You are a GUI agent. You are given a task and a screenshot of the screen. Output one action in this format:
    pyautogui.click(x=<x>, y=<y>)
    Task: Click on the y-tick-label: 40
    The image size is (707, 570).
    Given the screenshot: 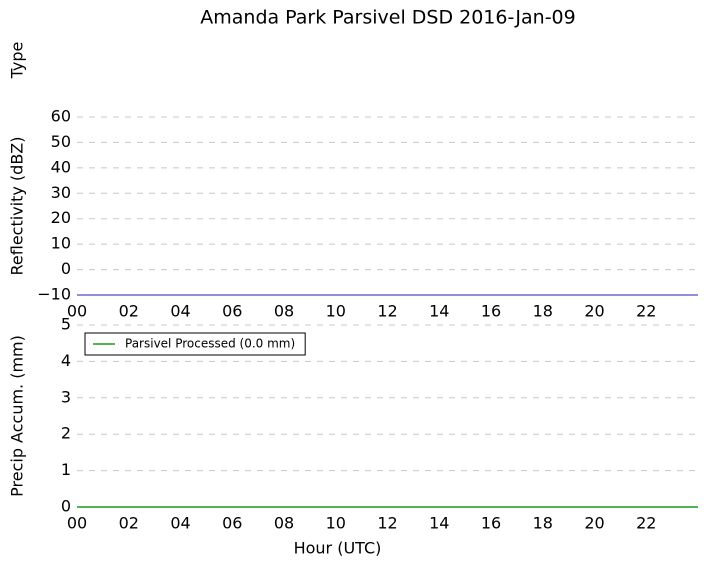 What is the action you would take?
    pyautogui.click(x=61, y=166)
    